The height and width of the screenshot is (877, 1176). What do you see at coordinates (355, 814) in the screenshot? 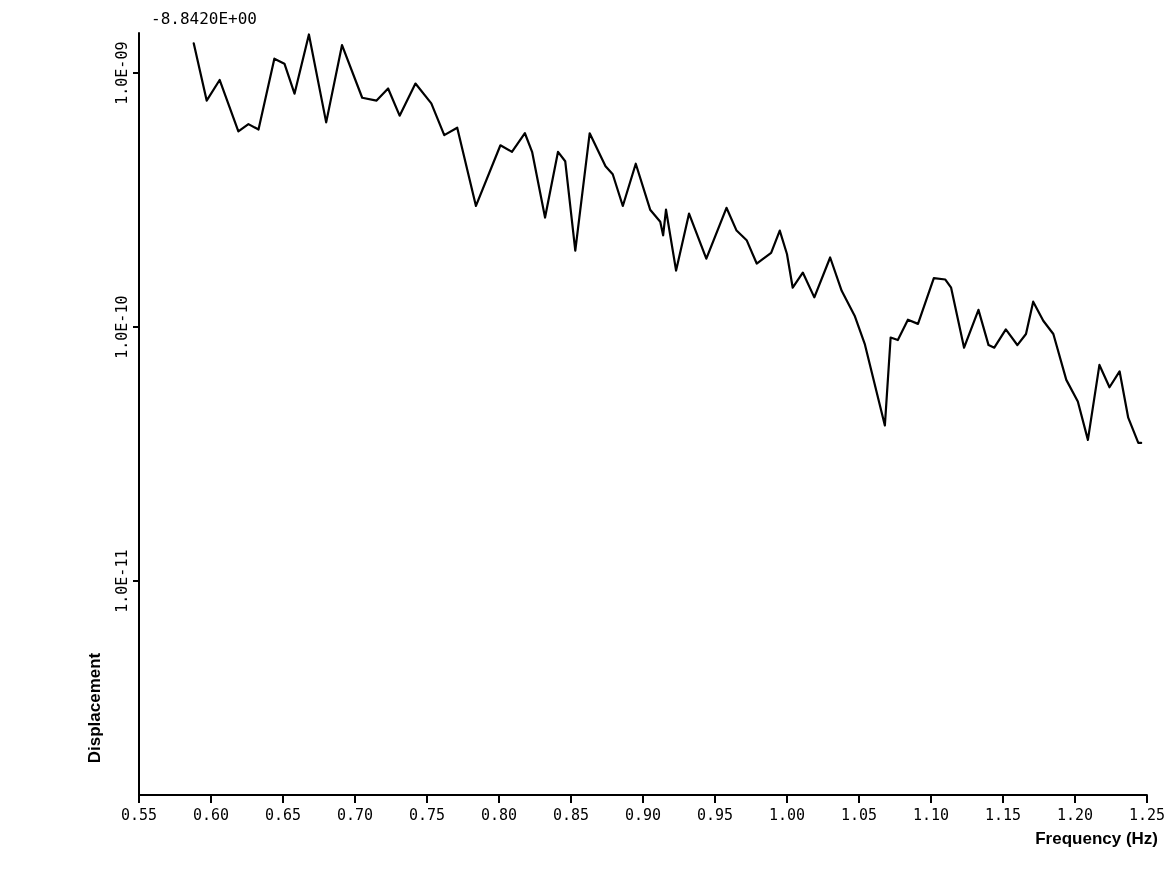
I see `x-tick-label: 0.70` at bounding box center [355, 814].